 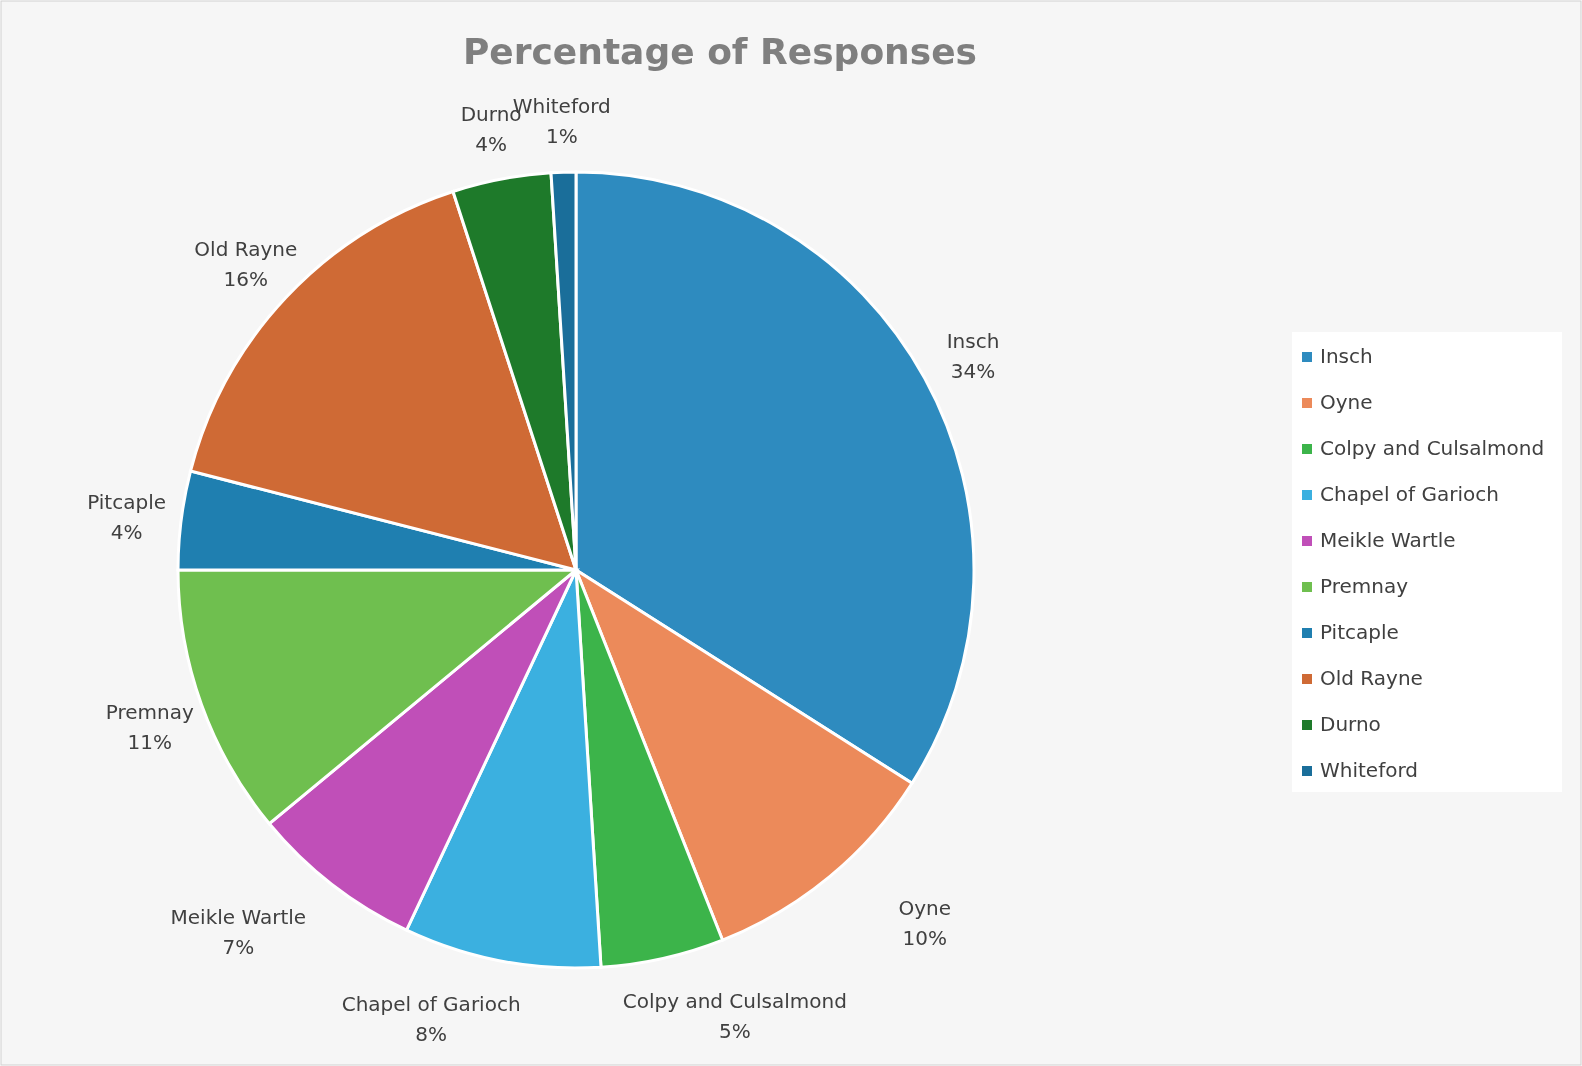 I want to click on legend-label: Whiteford, so click(x=1369, y=770).